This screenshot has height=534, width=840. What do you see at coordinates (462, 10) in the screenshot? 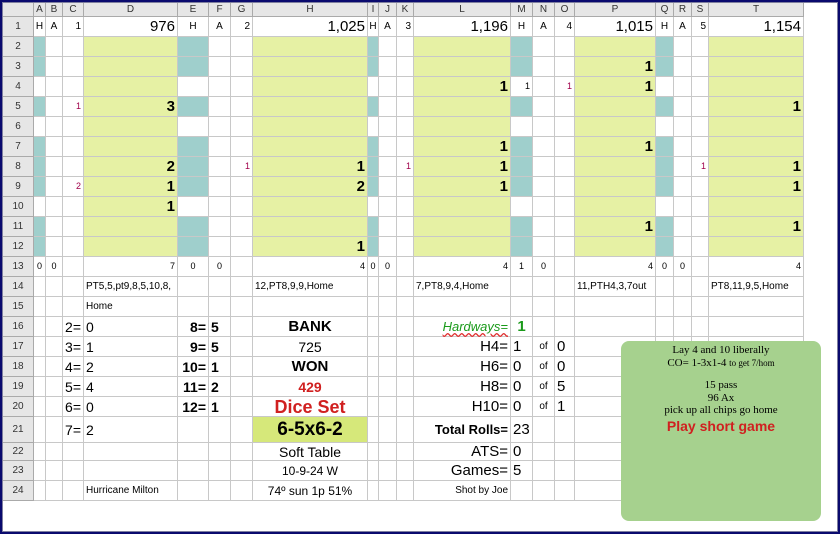
I see `column-header-L: L` at bounding box center [462, 10].